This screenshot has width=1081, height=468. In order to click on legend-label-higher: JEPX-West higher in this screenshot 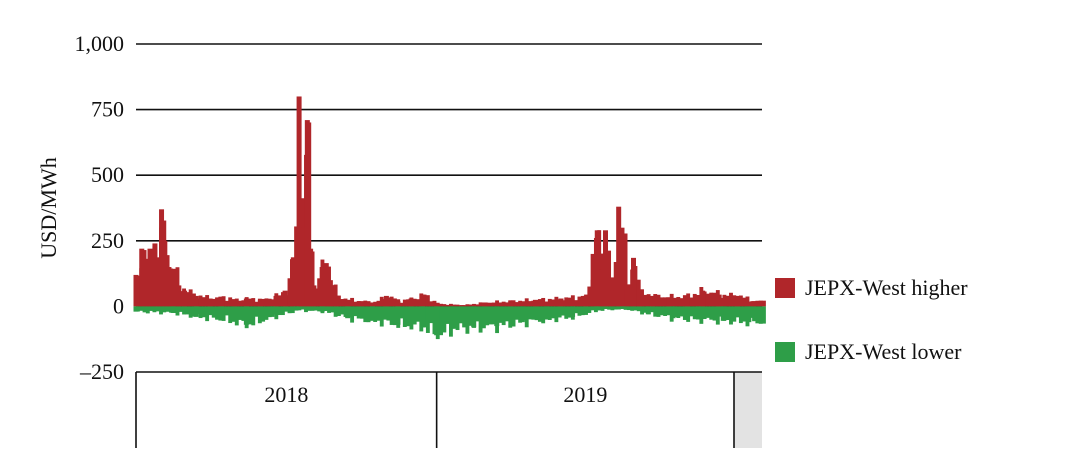, I will do `click(886, 287)`.